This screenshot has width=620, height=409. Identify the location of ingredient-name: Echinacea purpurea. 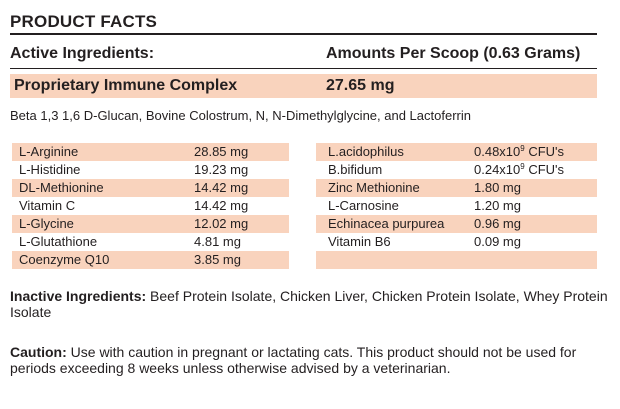
(395, 224).